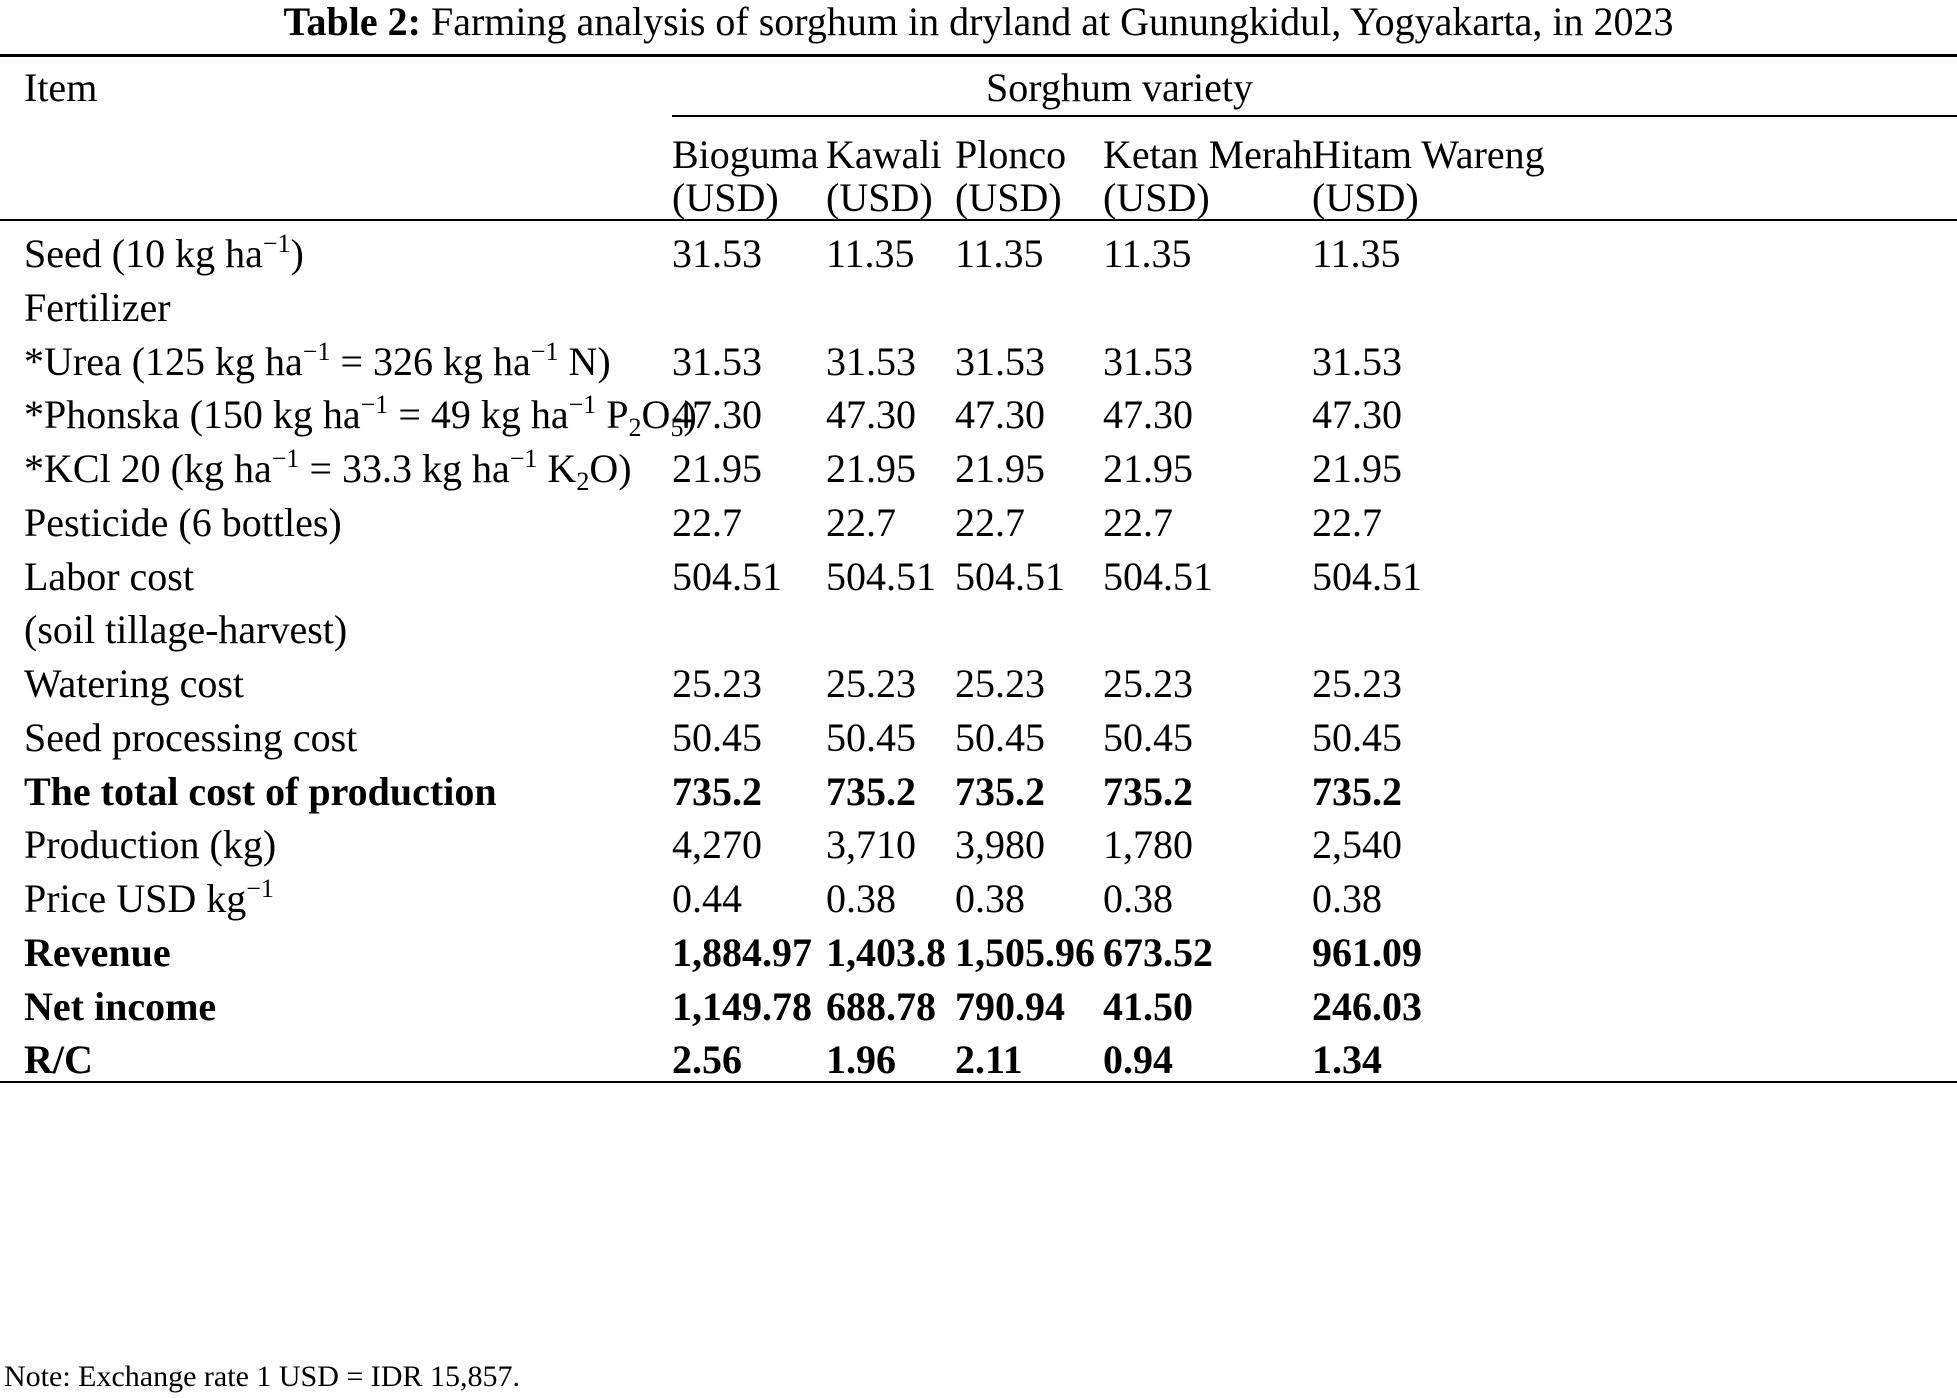  I want to click on row-label-kcl: *KCl 20 (kg ha−1 = 33.3 kg ha−1 K2O), so click(328, 470).